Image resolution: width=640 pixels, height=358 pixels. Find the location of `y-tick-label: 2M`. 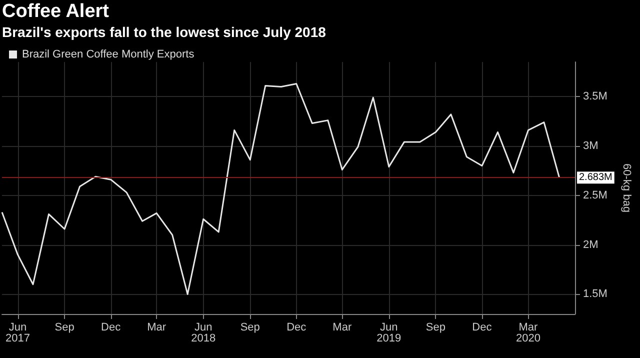

y-tick-label: 2M is located at coordinates (590, 244).